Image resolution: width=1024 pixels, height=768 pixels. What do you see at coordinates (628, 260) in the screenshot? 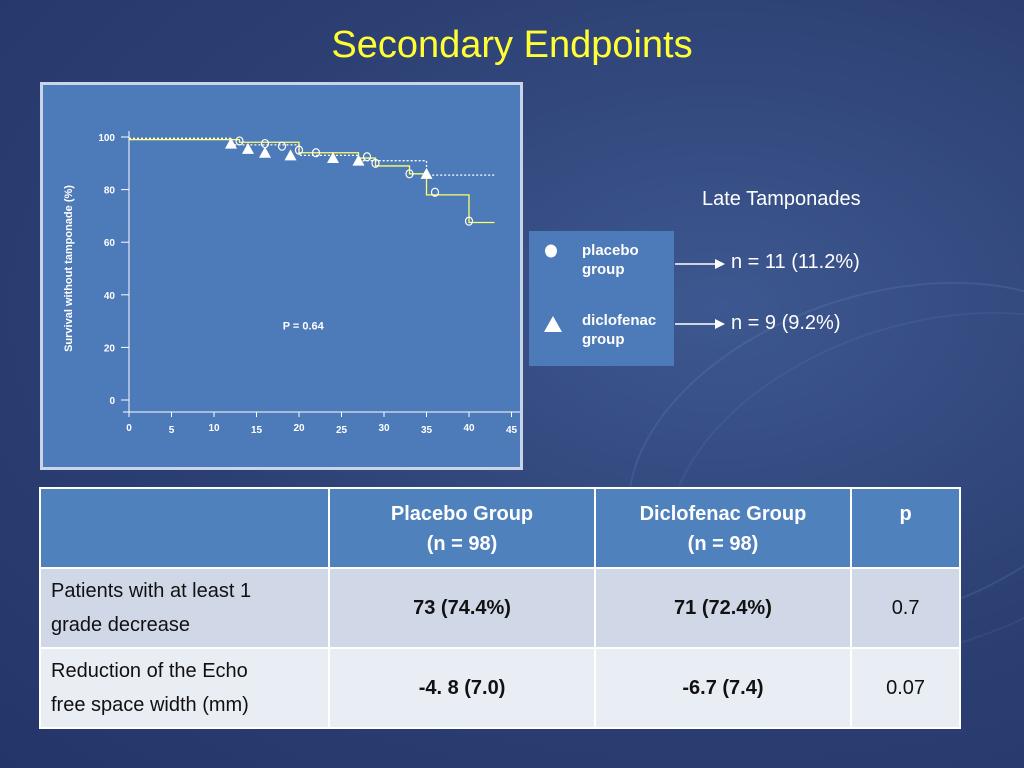
I see `legend-item-placebo: placebo group` at bounding box center [628, 260].